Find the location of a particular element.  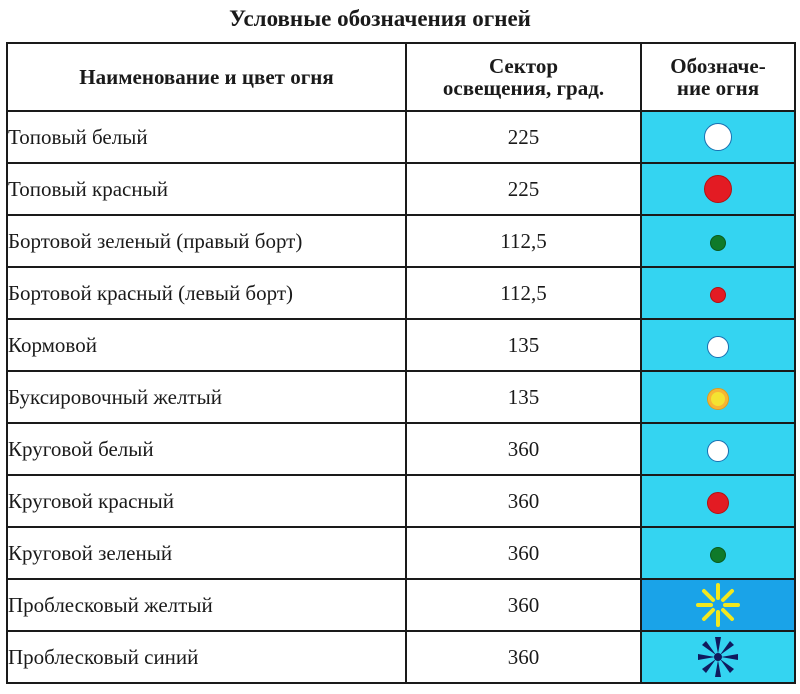

light-name: Топовый красный is located at coordinates (206, 189).